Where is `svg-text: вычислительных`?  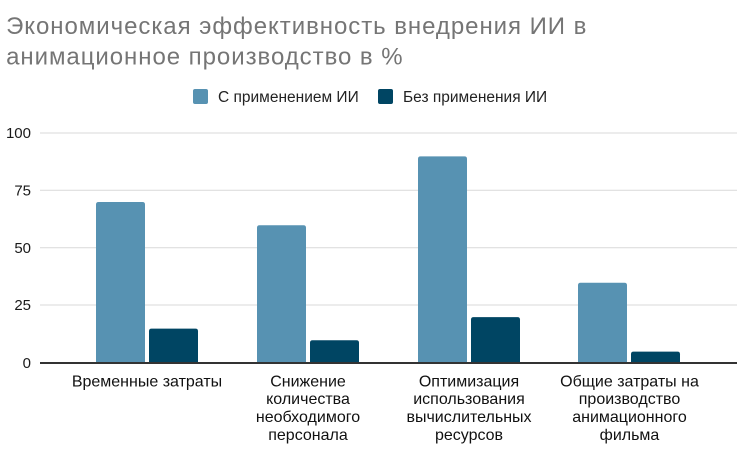 svg-text: вычислительных is located at coordinates (468, 417).